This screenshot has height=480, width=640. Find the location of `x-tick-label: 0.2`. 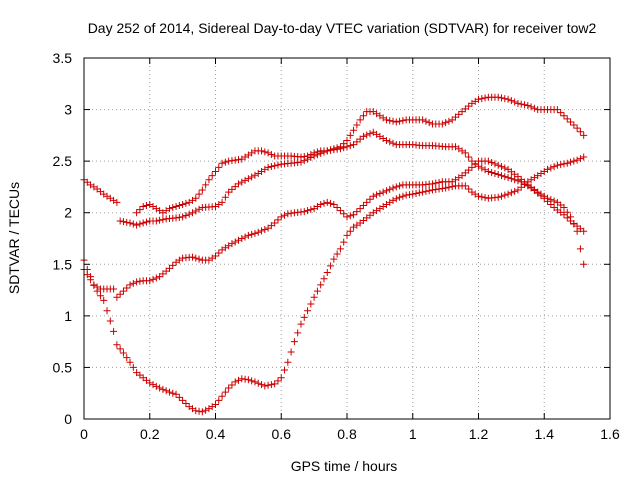

x-tick-label: 0.2 is located at coordinates (150, 434).